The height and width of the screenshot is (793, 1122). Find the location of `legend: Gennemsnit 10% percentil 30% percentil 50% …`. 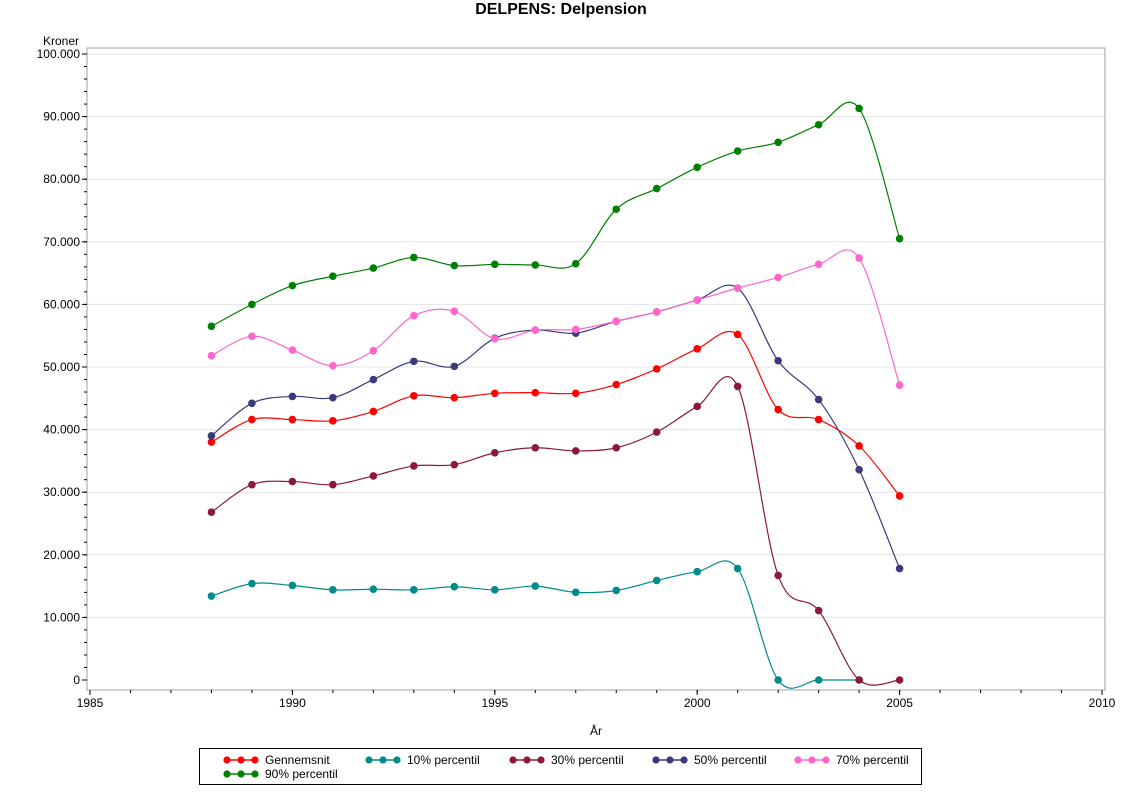

legend: Gennemsnit 10% percentil 30% percentil 50% … is located at coordinates (560, 766).